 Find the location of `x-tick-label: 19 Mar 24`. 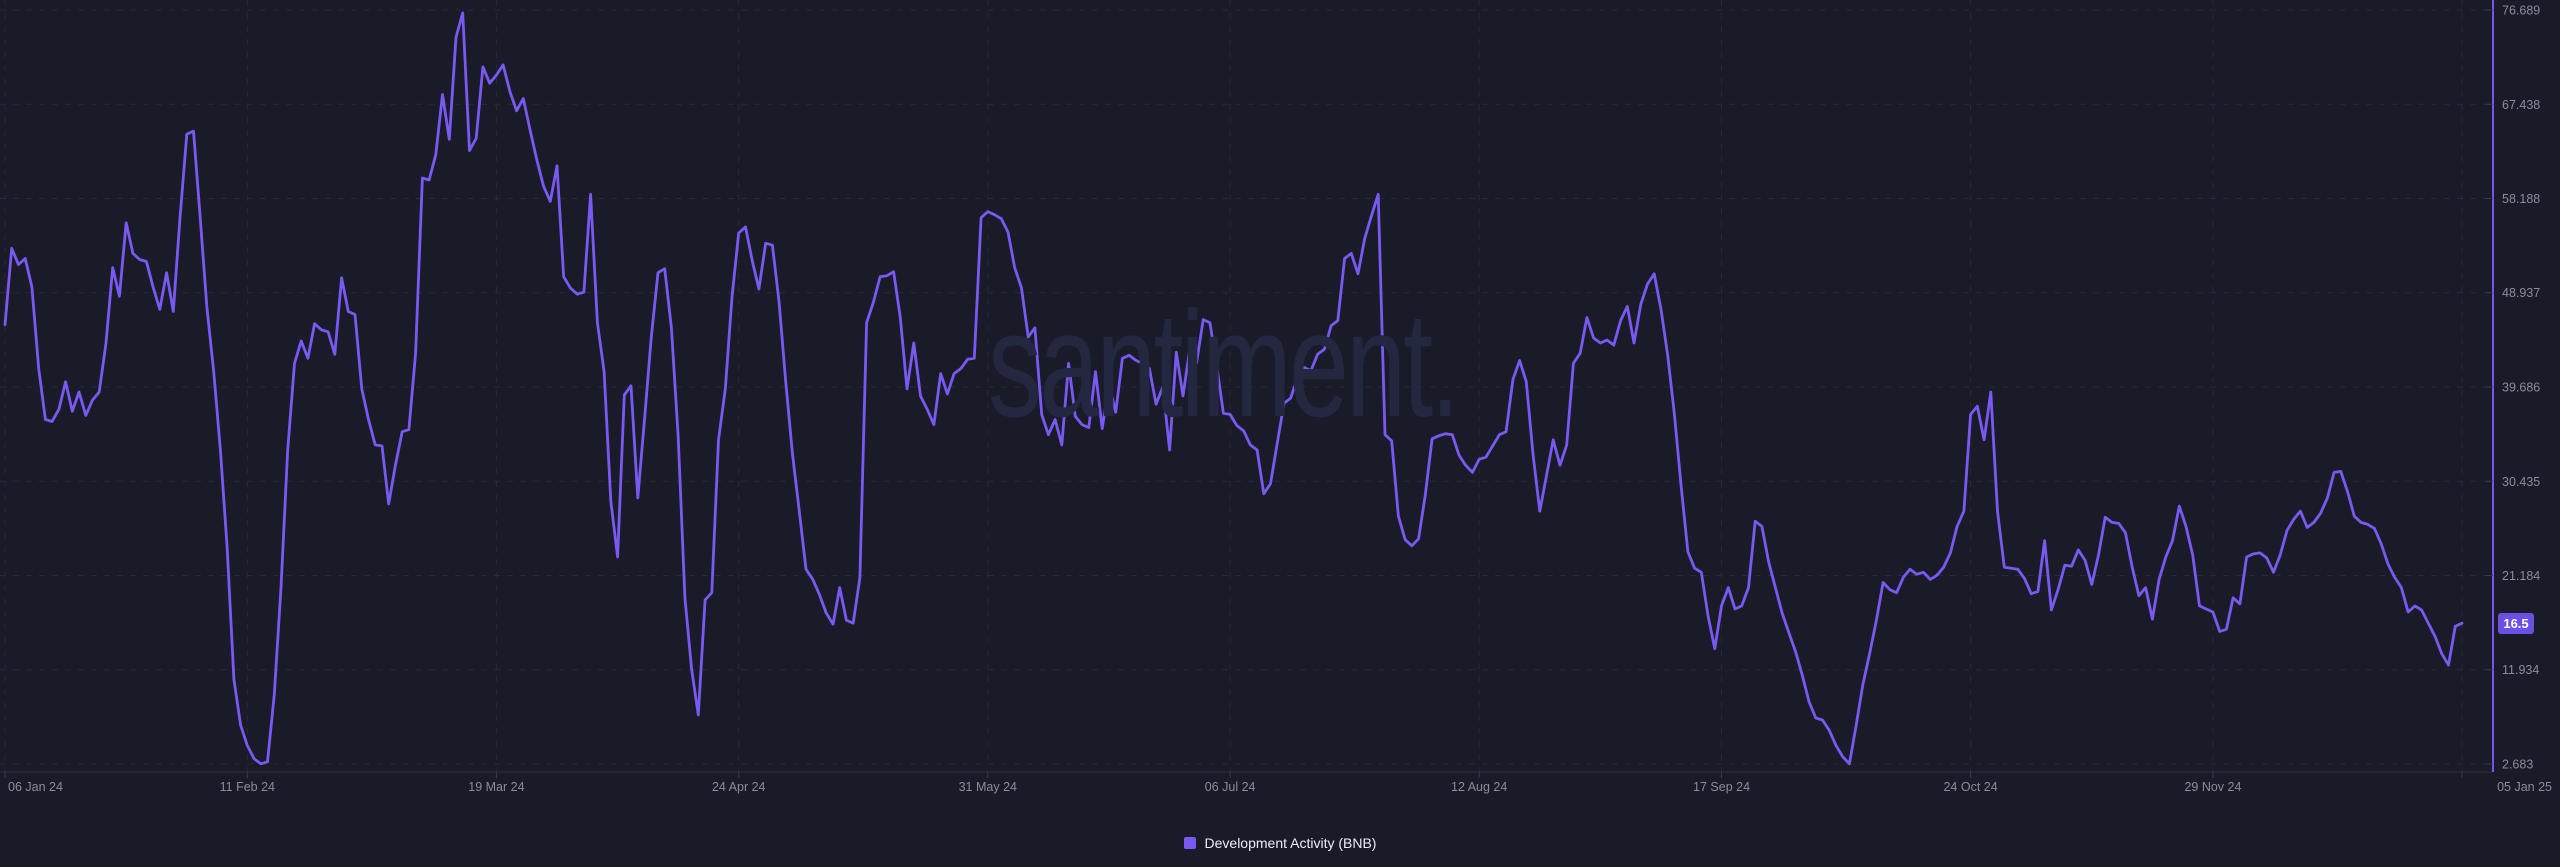

x-tick-label: 19 Mar 24 is located at coordinates (496, 787).